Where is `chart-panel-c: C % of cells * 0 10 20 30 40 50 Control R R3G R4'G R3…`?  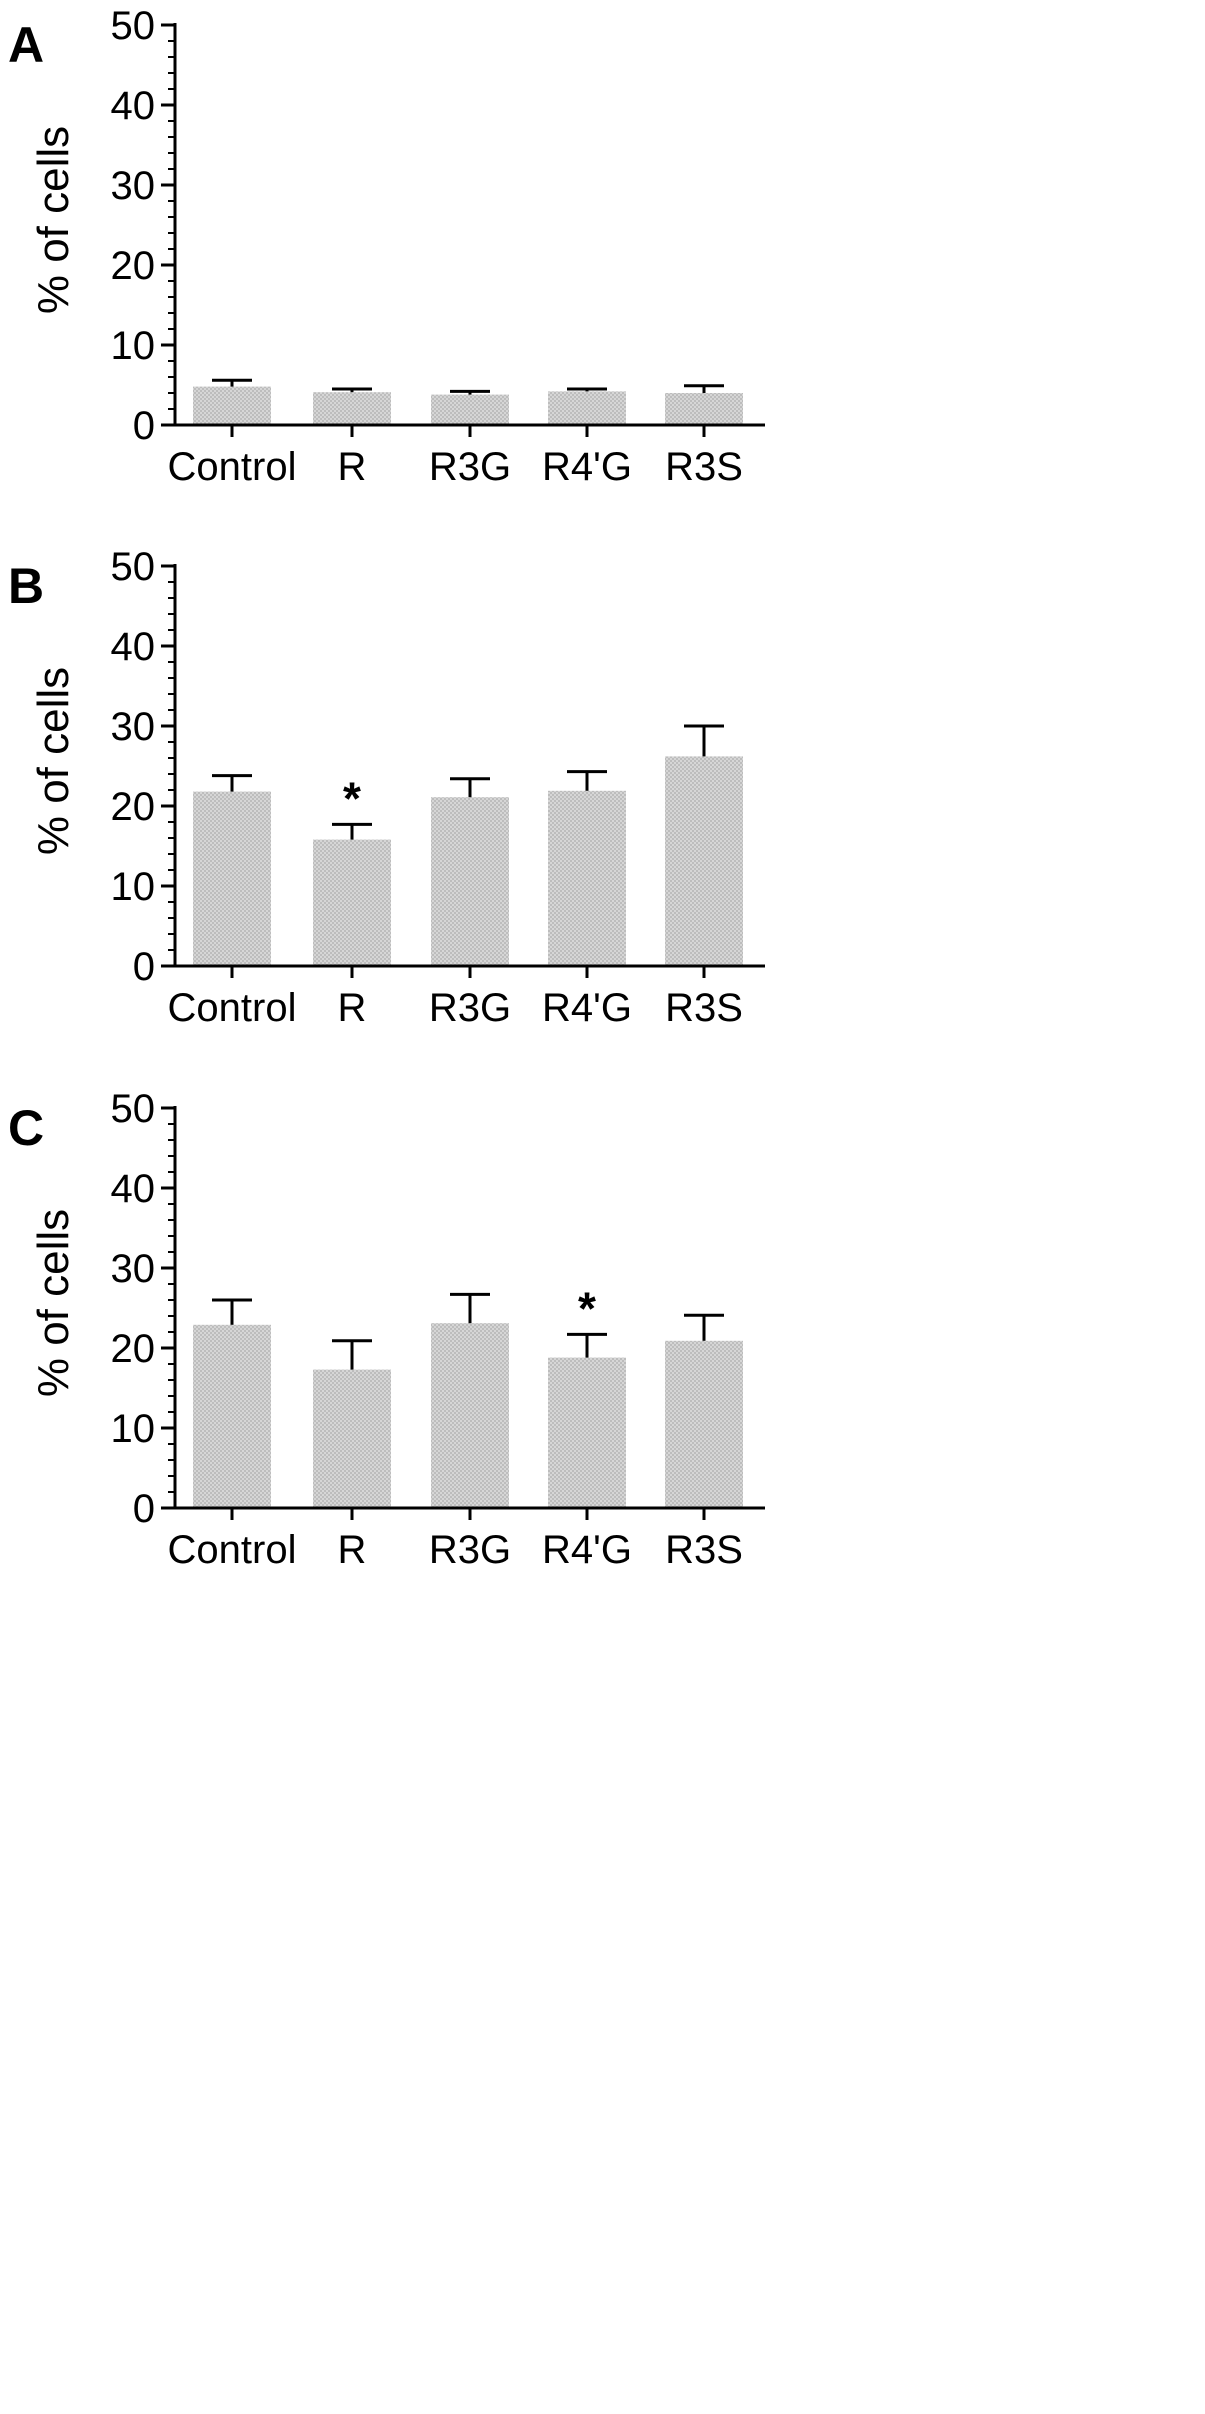
chart-panel-c: C % of cells * 0 10 20 30 40 50 Control R R3G R4'G R3… is located at coordinates (386, 1329).